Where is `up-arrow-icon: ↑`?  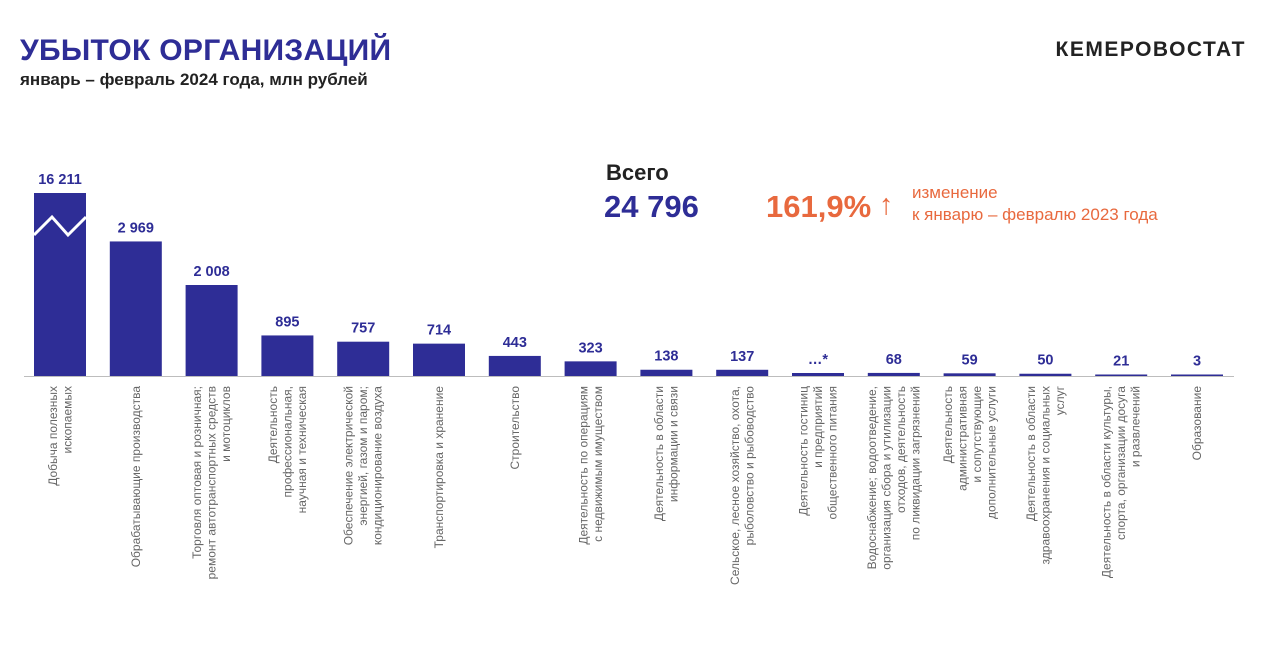 up-arrow-icon: ↑ is located at coordinates (886, 205).